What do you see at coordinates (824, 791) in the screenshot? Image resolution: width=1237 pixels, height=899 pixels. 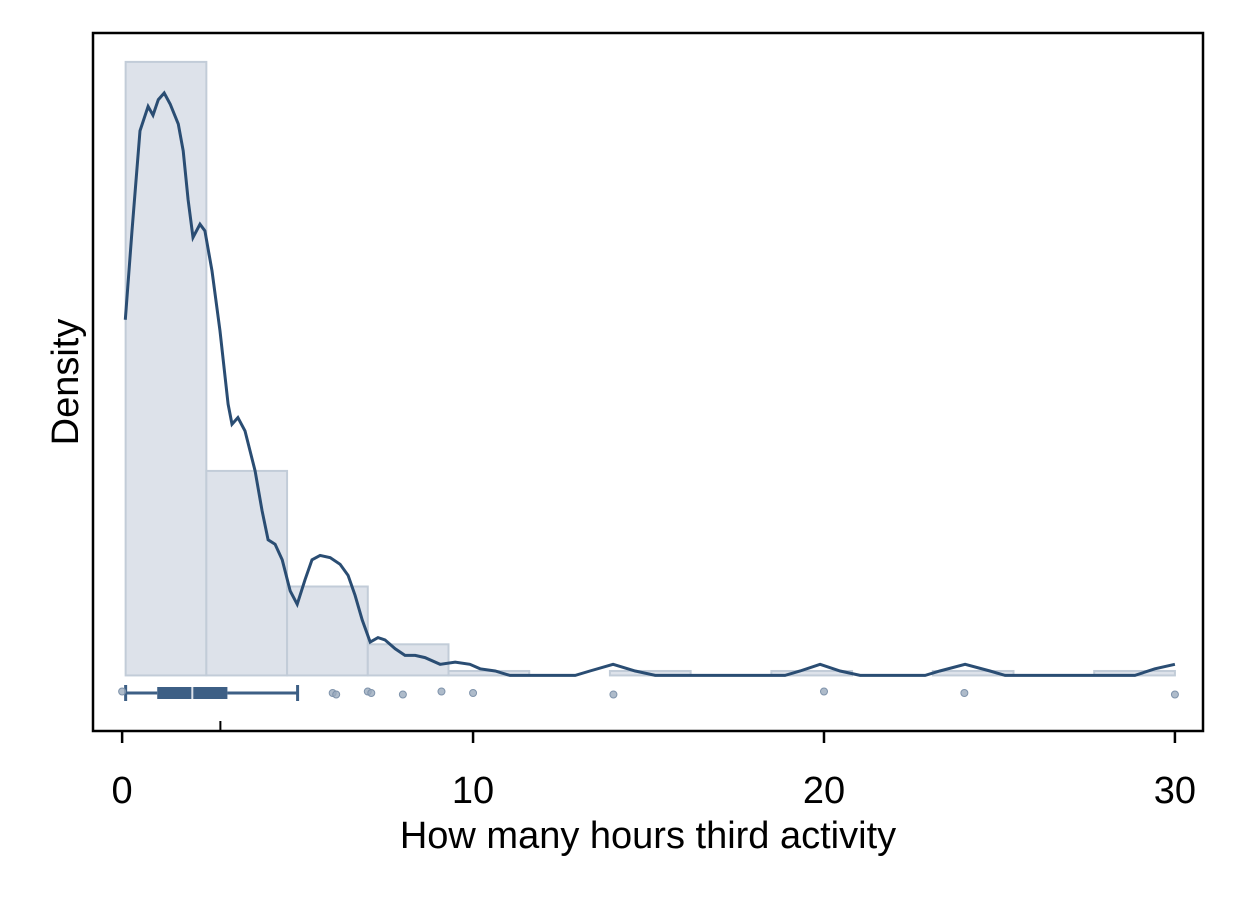 I see `x-tick-label: 20` at bounding box center [824, 791].